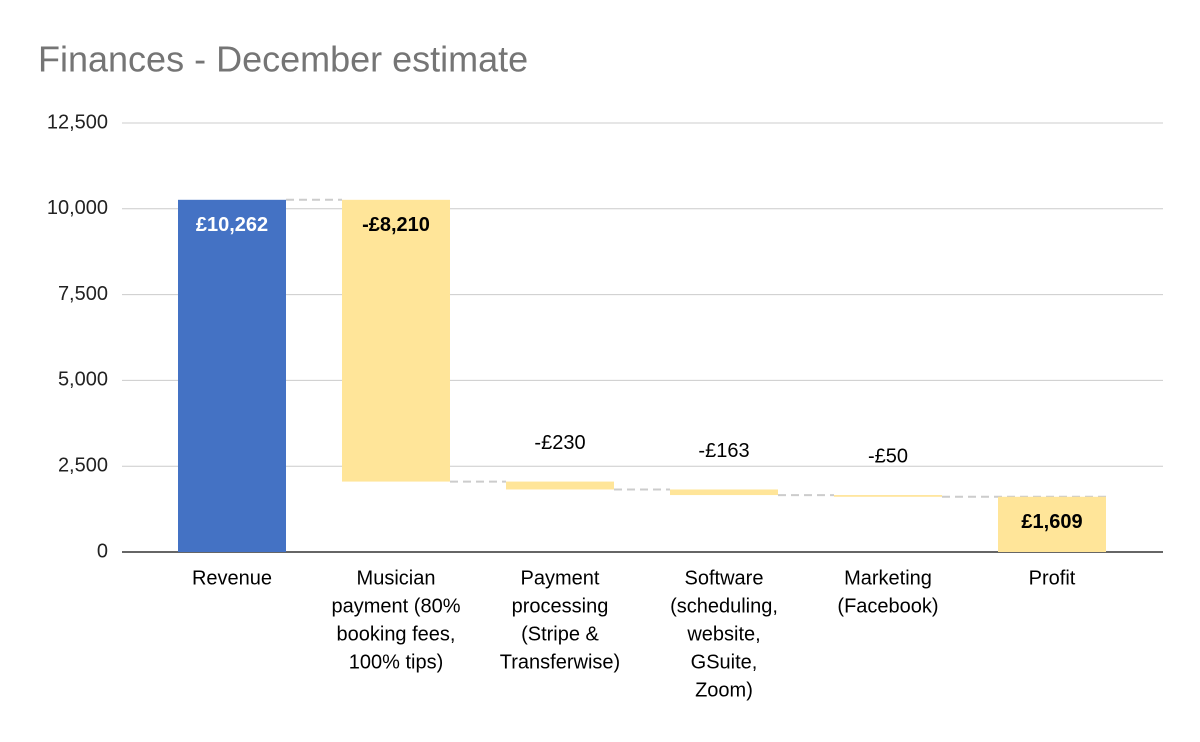 Image resolution: width=1200 pixels, height=742 pixels. I want to click on data-label: £1,609, so click(1051, 522).